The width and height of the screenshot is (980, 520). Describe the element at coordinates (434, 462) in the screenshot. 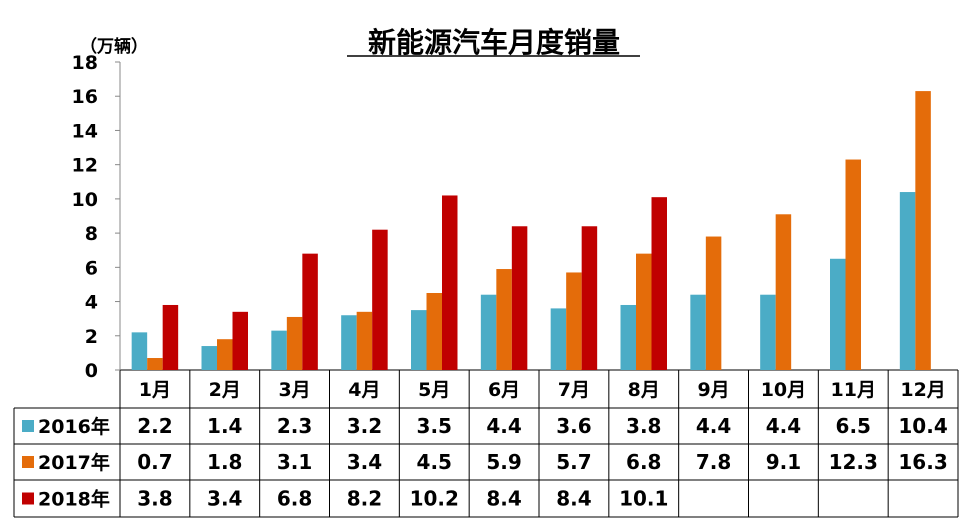

I see `data-cell-label: 4.5` at that location.